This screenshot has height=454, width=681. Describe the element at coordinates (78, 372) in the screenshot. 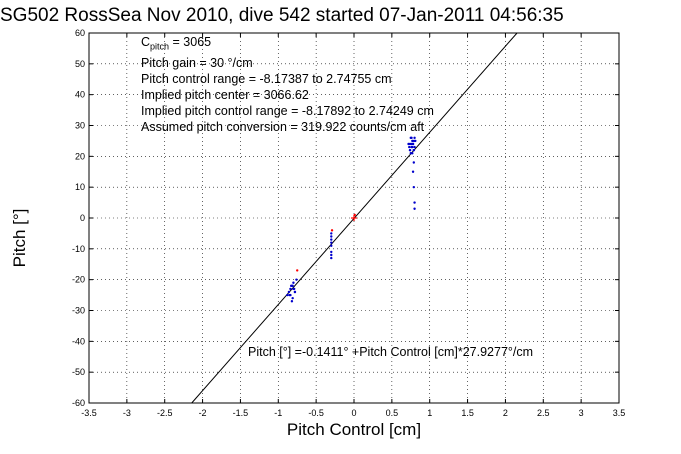

I see `y-tick-label: -50` at that location.